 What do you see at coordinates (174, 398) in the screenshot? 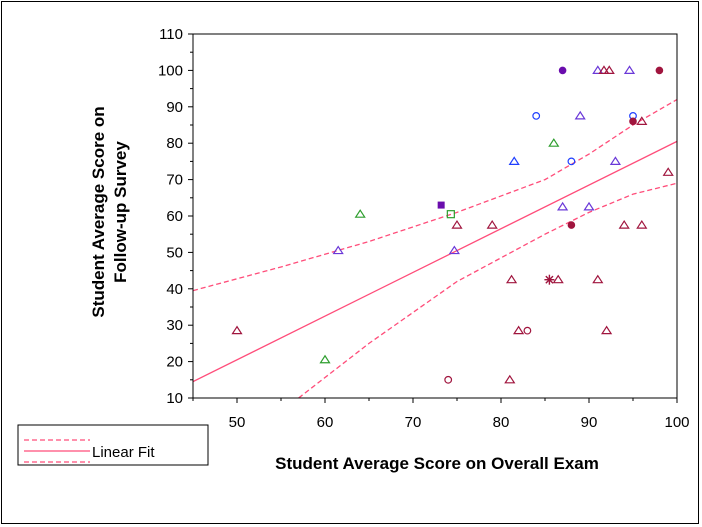
I see `y-tick-label-10: 10` at bounding box center [174, 398].